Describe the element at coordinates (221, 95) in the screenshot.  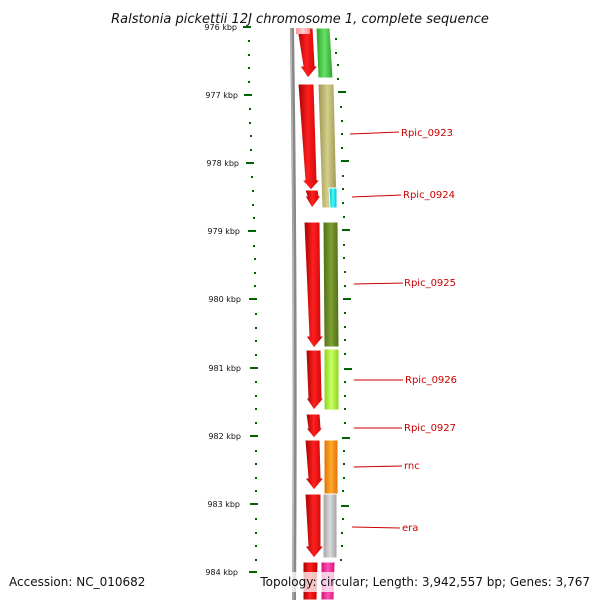
I see `tick-label: 977 kbp` at that location.